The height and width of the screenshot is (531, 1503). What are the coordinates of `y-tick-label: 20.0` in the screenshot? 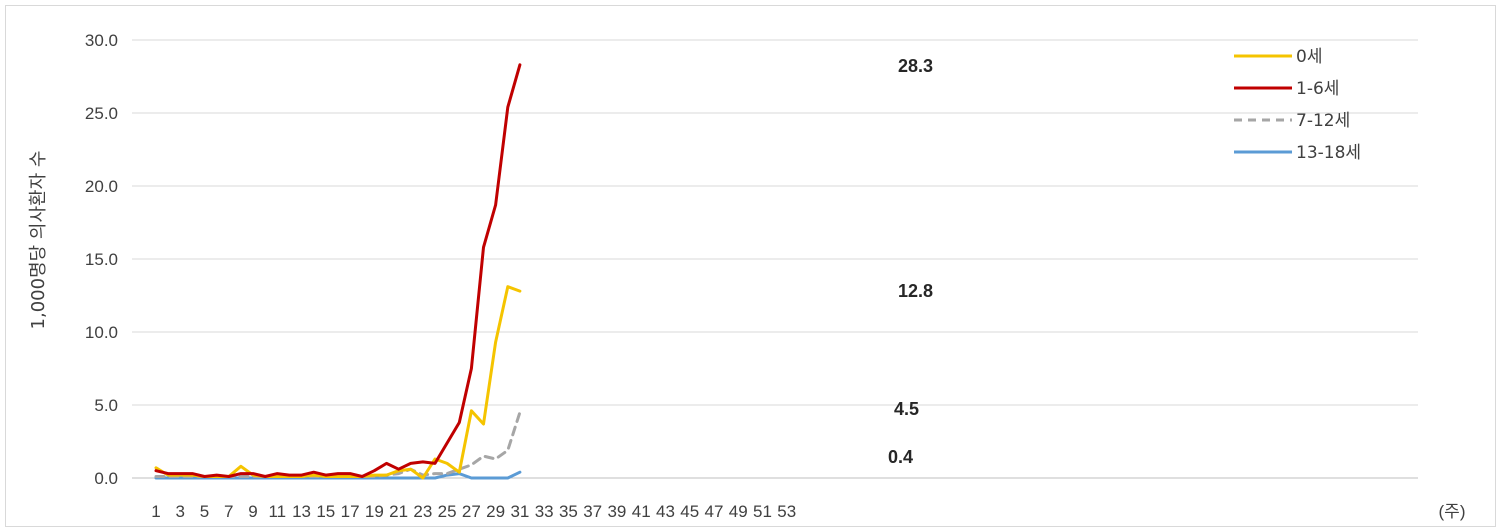 It's located at (101, 186).